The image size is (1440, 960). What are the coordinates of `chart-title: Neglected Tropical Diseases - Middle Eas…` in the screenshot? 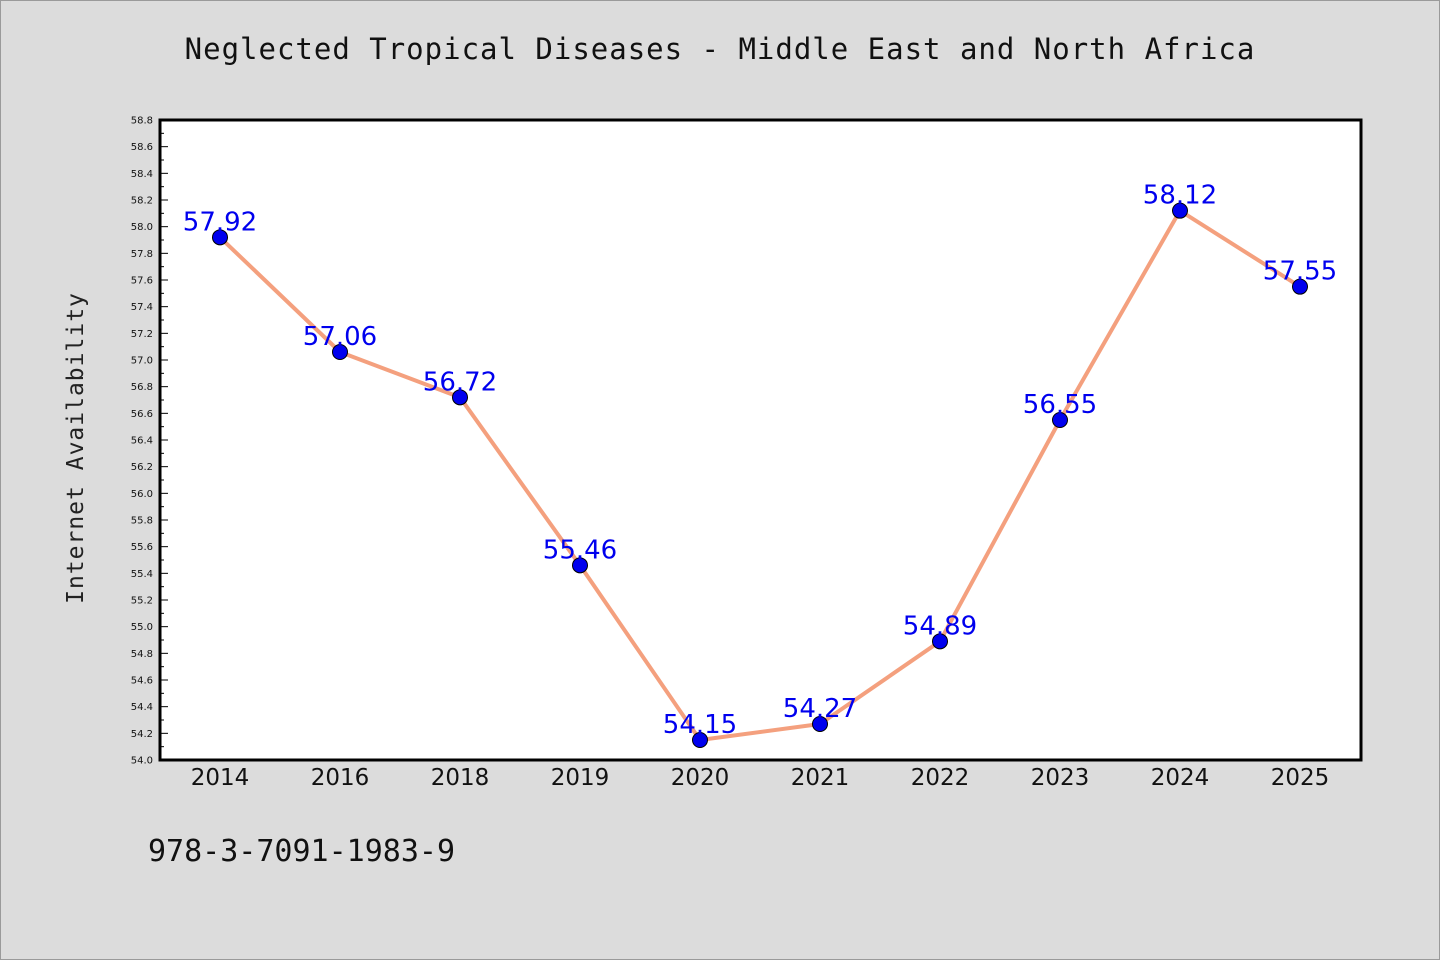 It's located at (720, 49).